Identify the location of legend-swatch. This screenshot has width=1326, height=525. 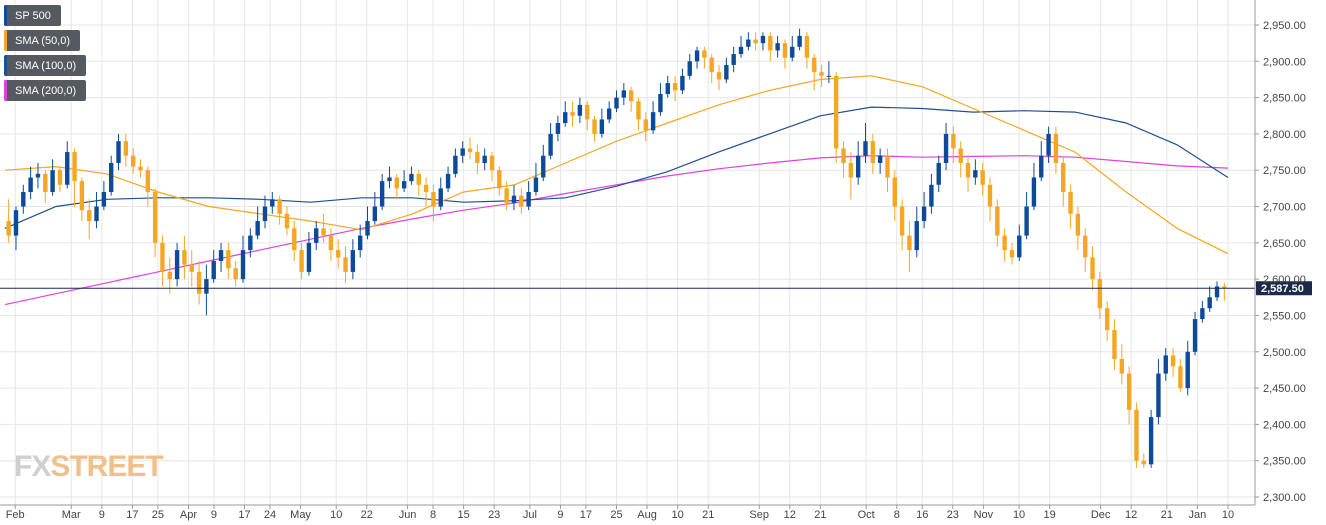
(5, 65).